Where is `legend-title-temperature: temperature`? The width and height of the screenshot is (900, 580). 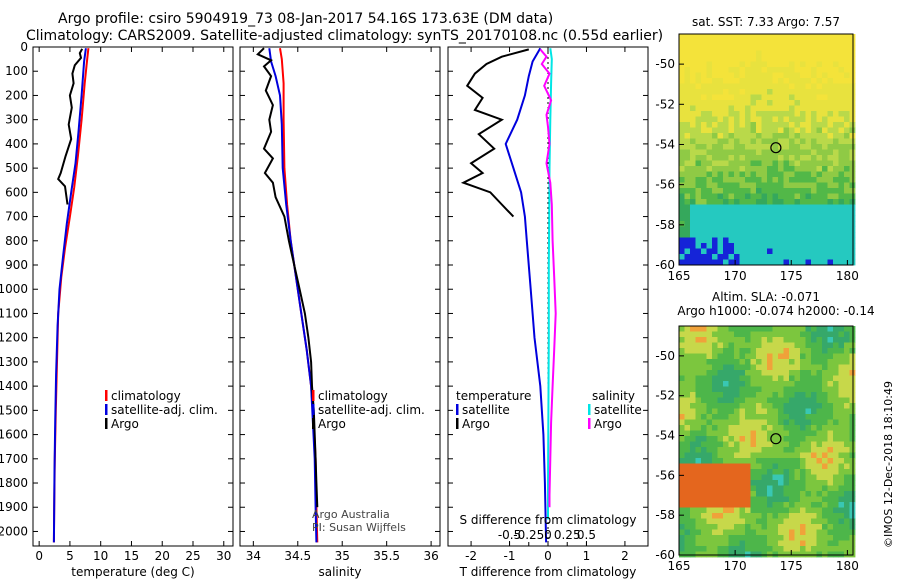 legend-title-temperature: temperature is located at coordinates (493, 396).